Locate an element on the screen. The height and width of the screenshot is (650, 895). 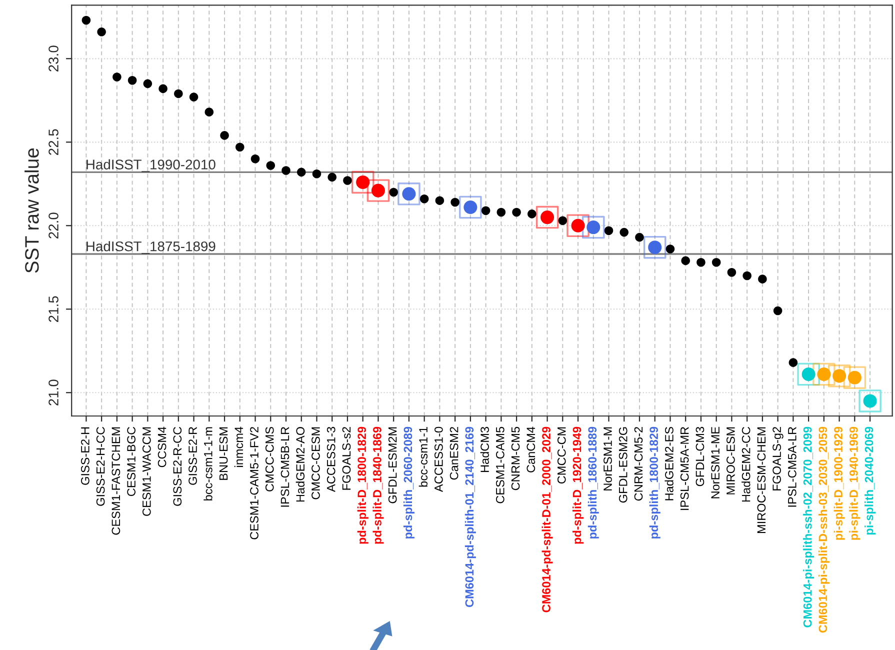
x-tick-label: IPSL-CM5B-LR is located at coordinates (285, 466).